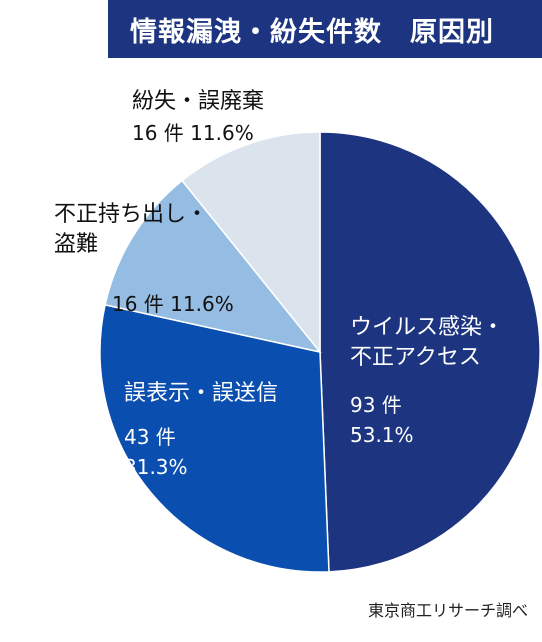  What do you see at coordinates (193, 133) in the screenshot?
I see `slice-count-percent-3: 16 件 11.6%` at bounding box center [193, 133].